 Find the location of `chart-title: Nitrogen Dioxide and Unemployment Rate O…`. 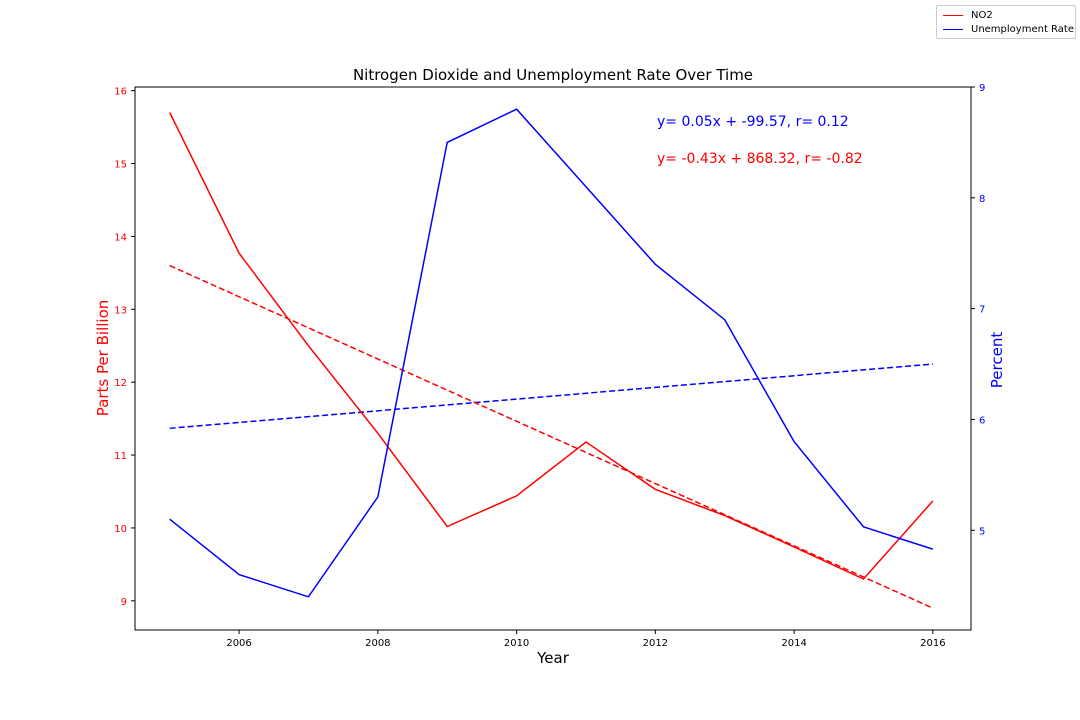

chart-title: Nitrogen Dioxide and Unemployment Rate O… is located at coordinates (553, 75).